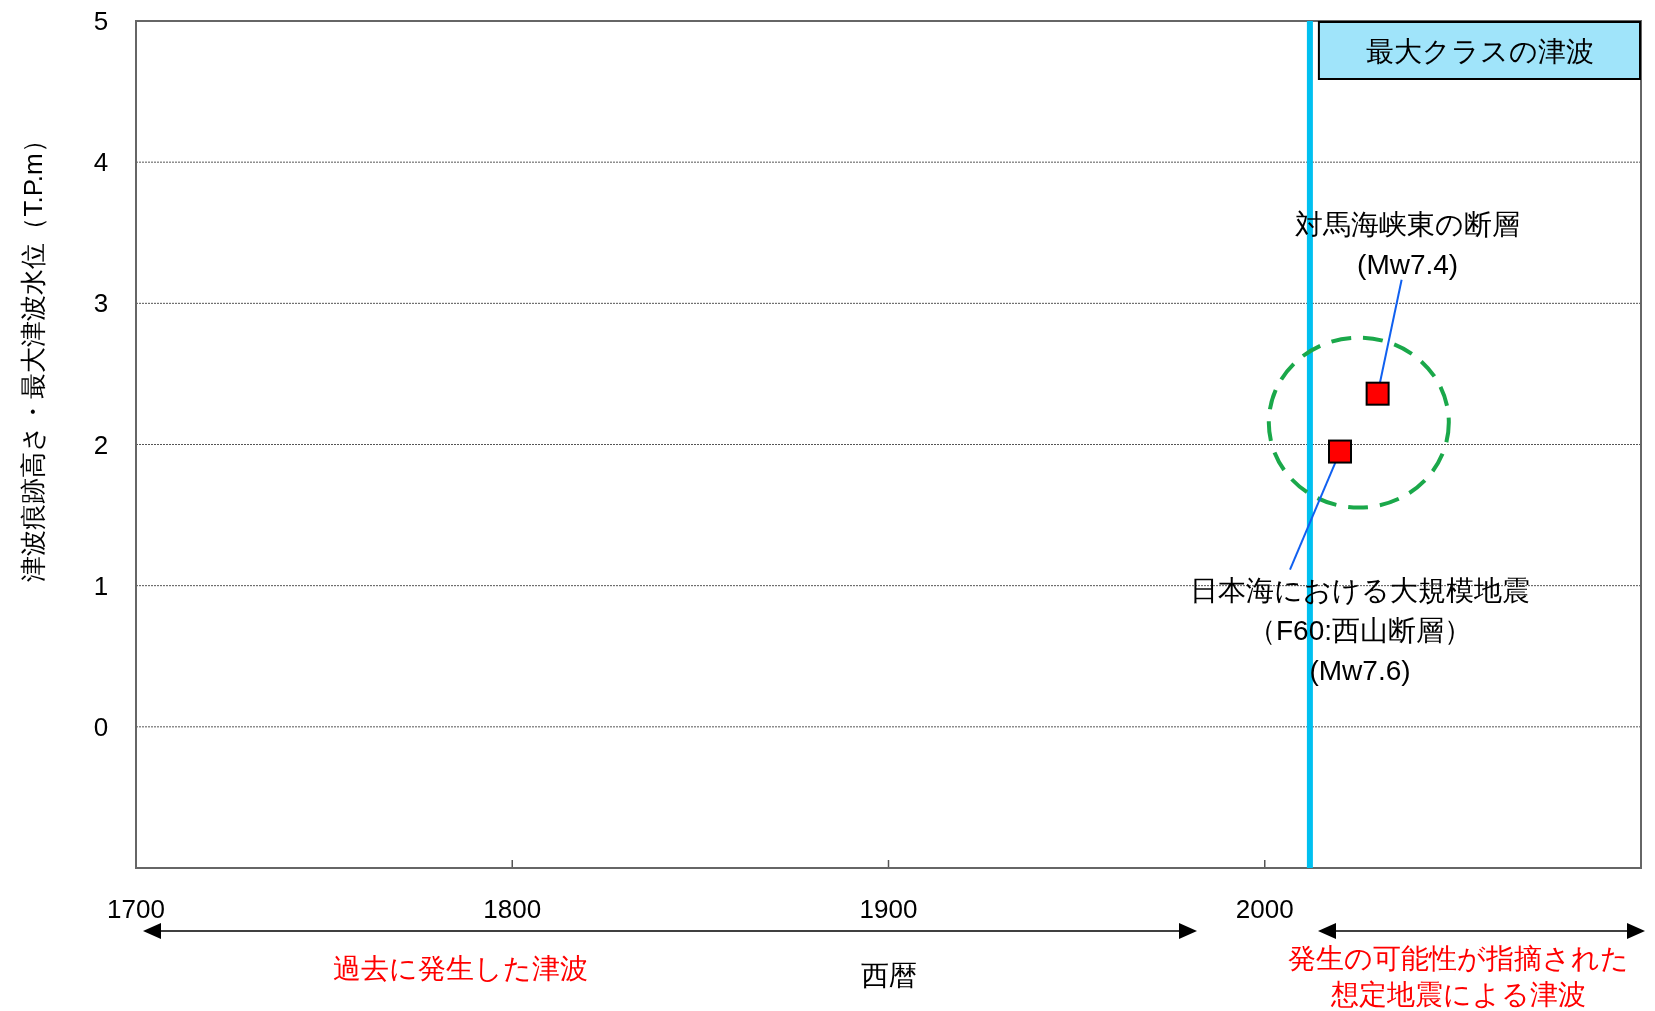 The width and height of the screenshot is (1655, 1011). Describe the element at coordinates (888, 909) in the screenshot. I see `x-tick-label: 1900` at that location.